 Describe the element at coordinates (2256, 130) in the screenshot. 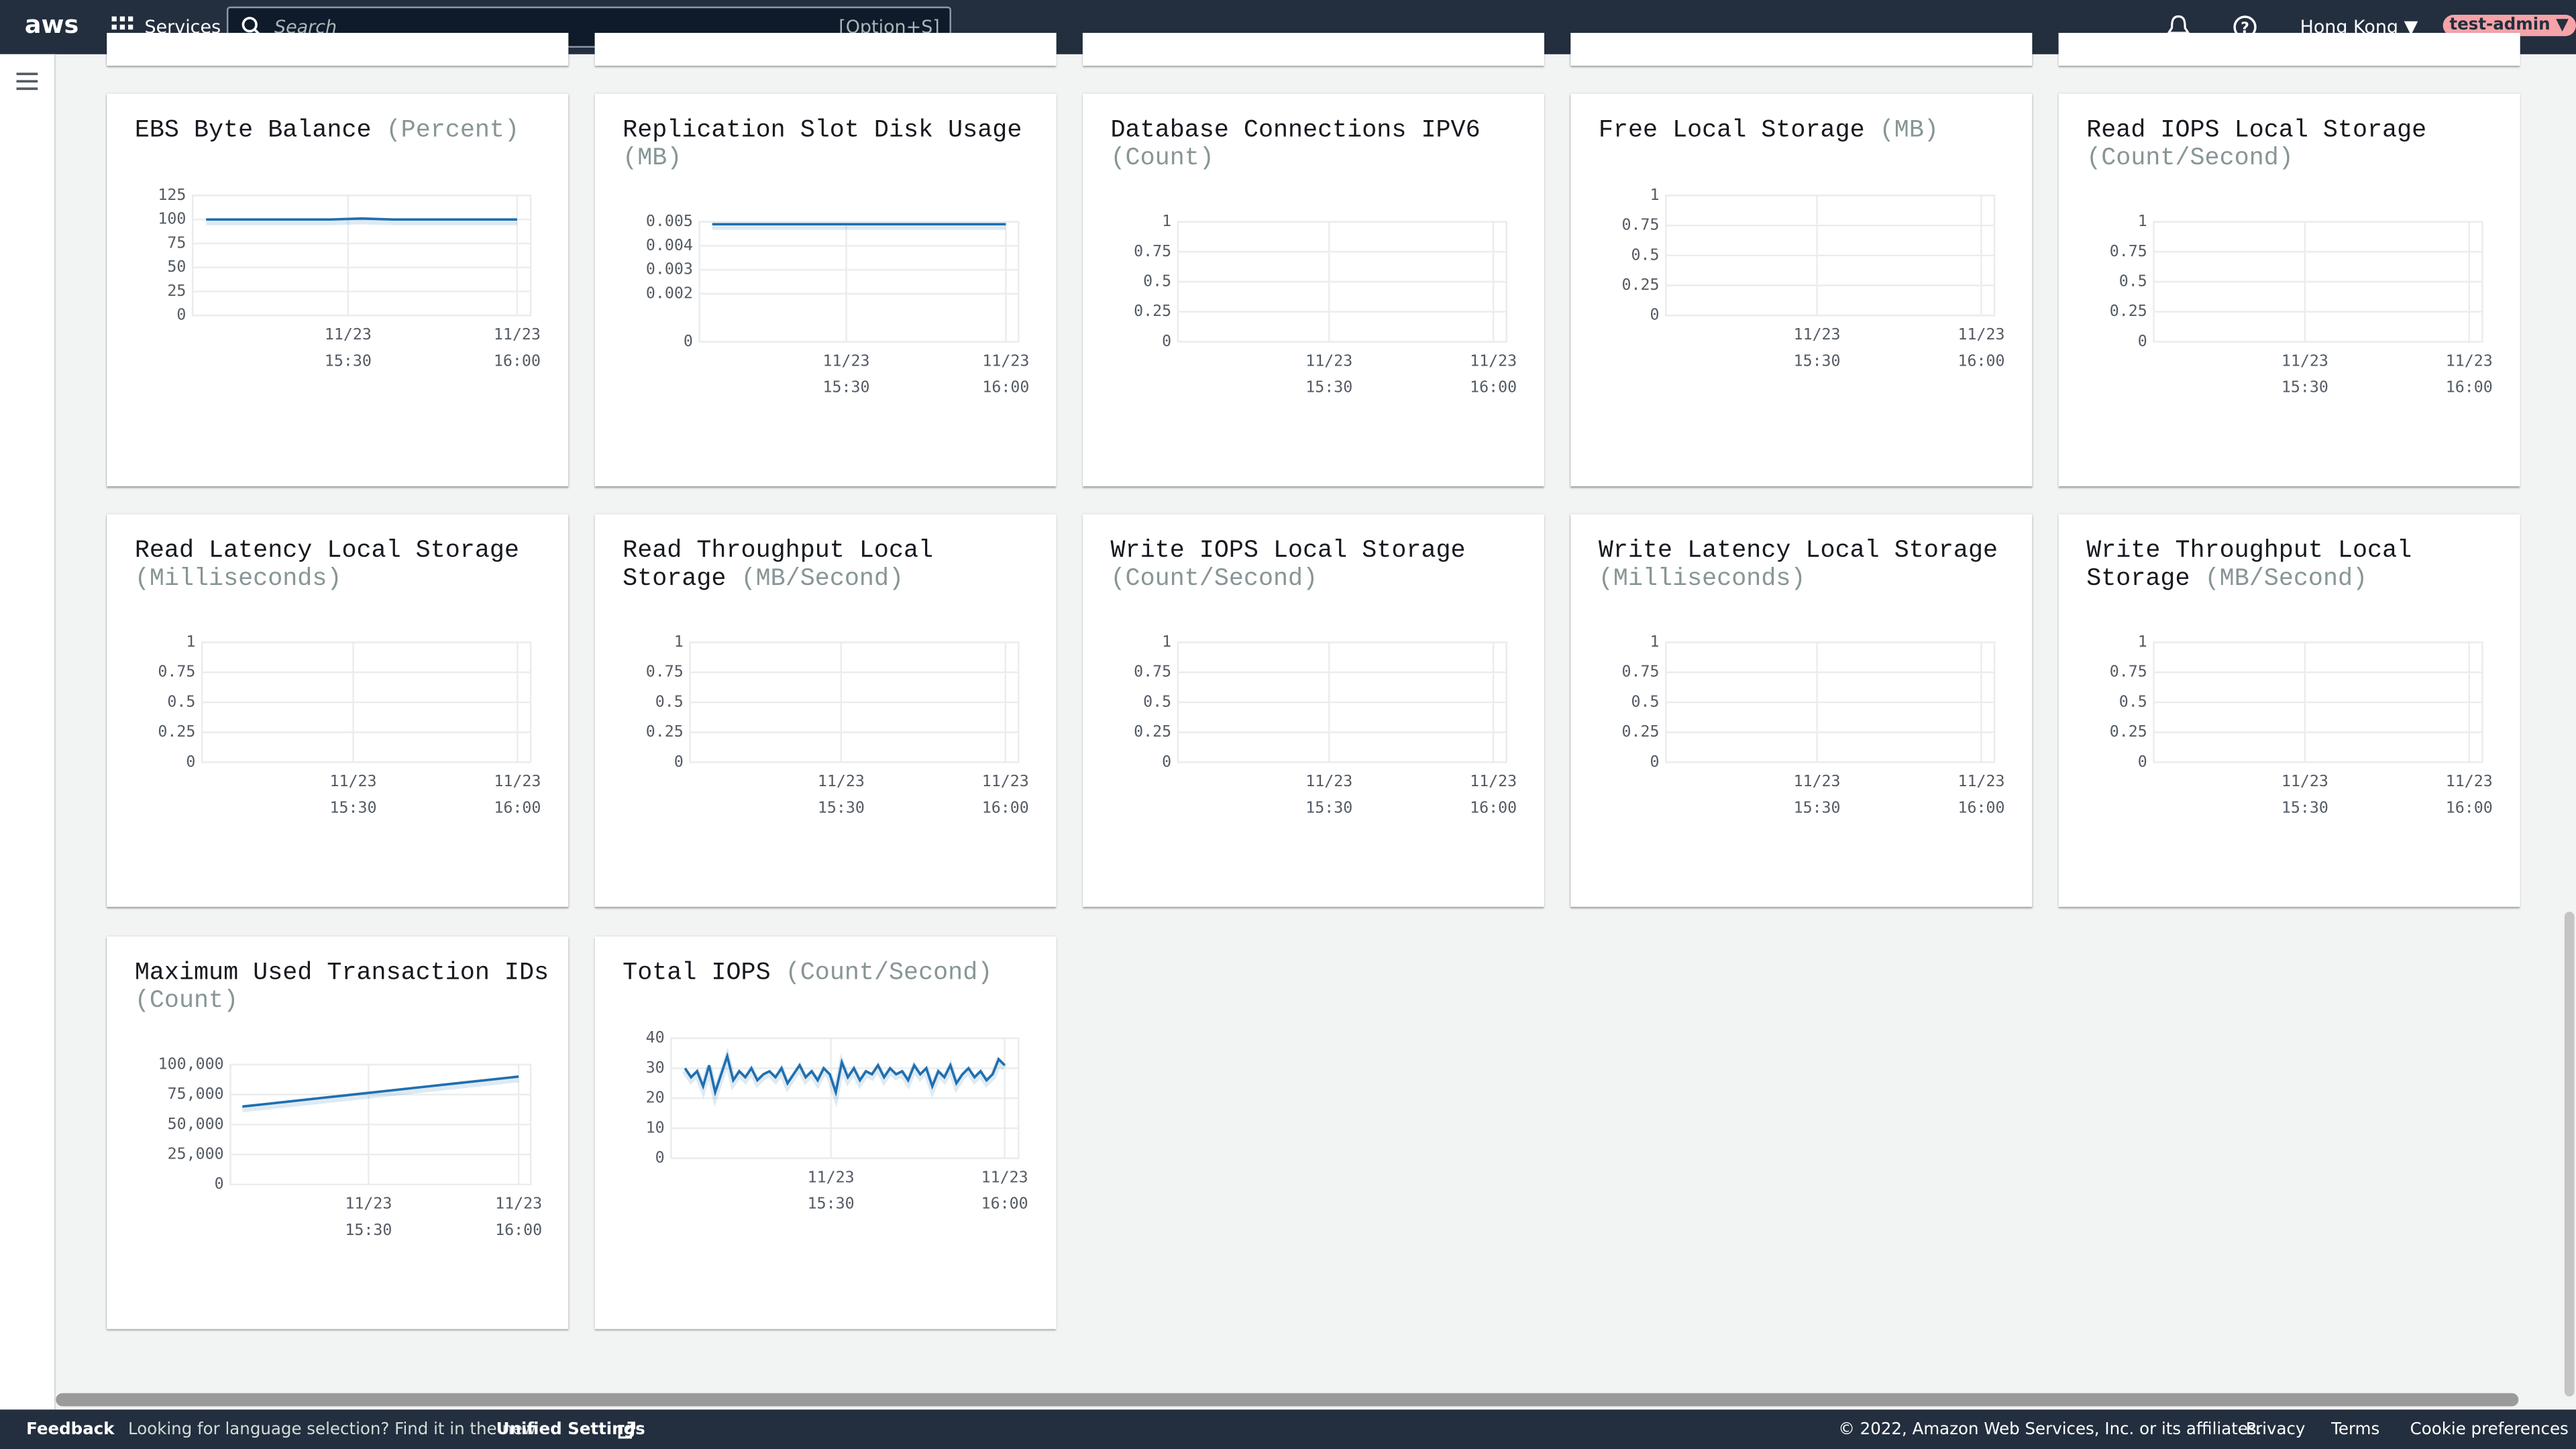

I see `metric-name: Read IOPS Local Storage` at that location.